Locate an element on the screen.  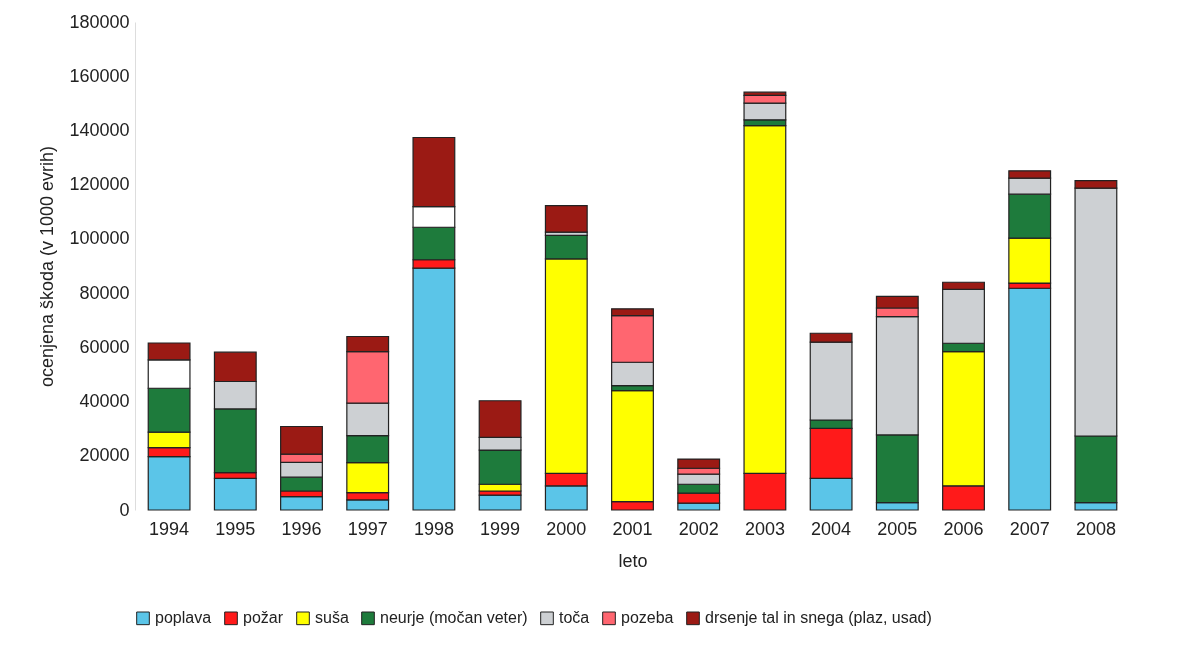
y-tick-label: 180000 is located at coordinates (99, 21).